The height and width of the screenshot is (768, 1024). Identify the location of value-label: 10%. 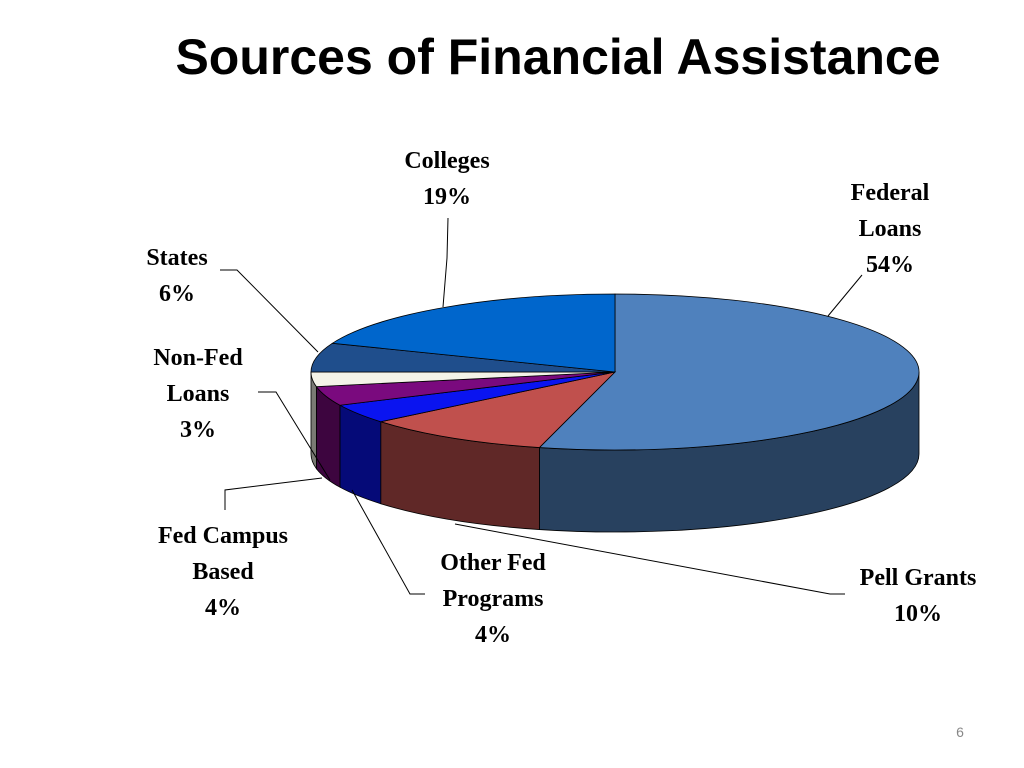
(918, 614).